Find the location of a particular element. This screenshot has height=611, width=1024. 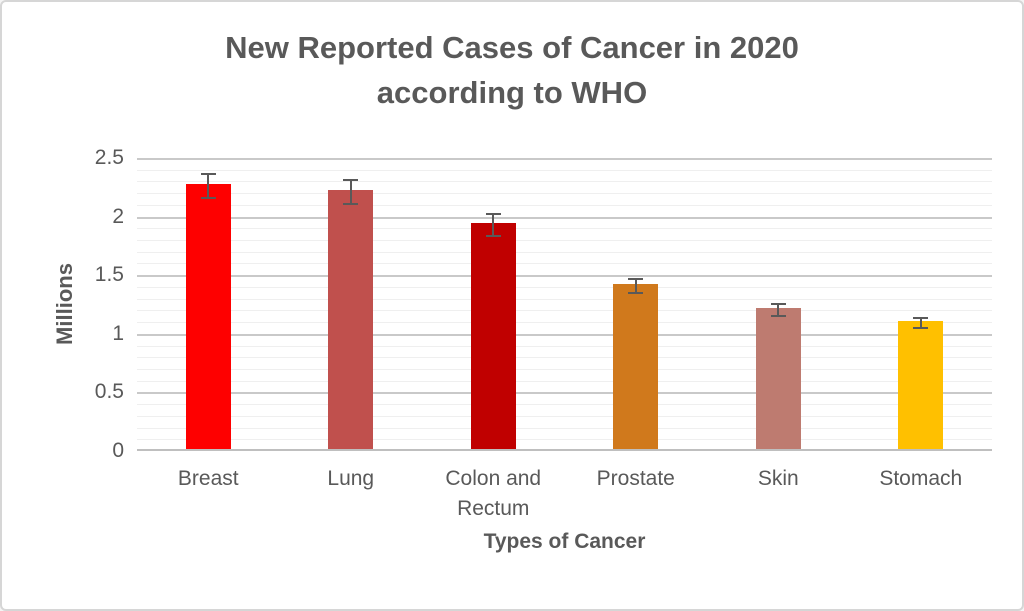

x-category-label: Stomach is located at coordinates (921, 478).